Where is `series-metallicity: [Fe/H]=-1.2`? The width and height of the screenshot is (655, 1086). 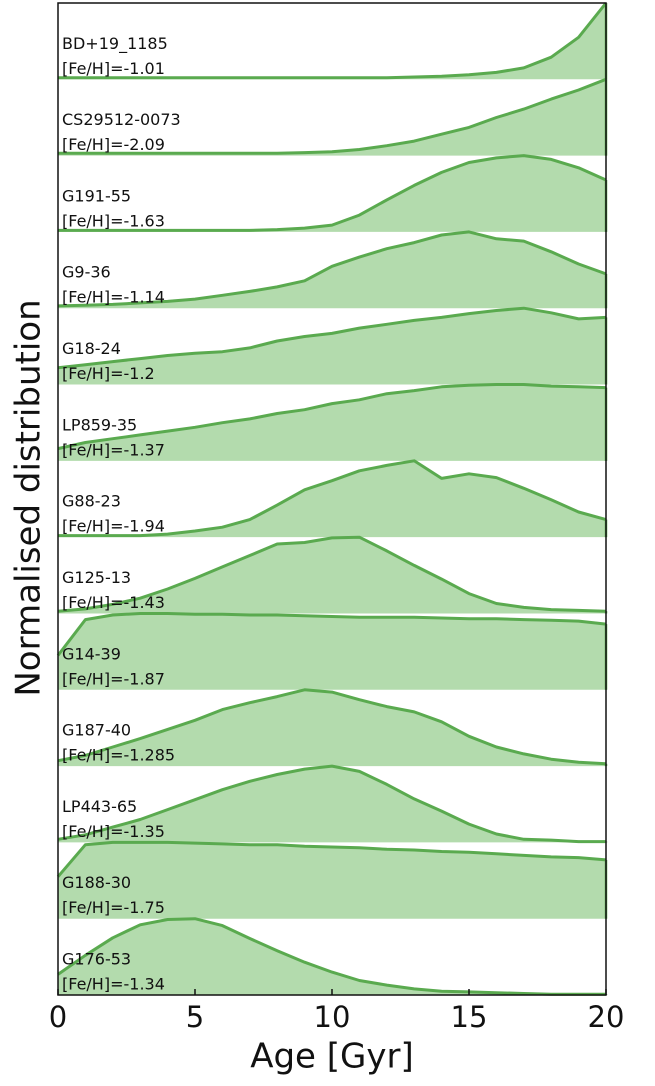
series-metallicity: [Fe/H]=-1.2 is located at coordinates (108, 373).